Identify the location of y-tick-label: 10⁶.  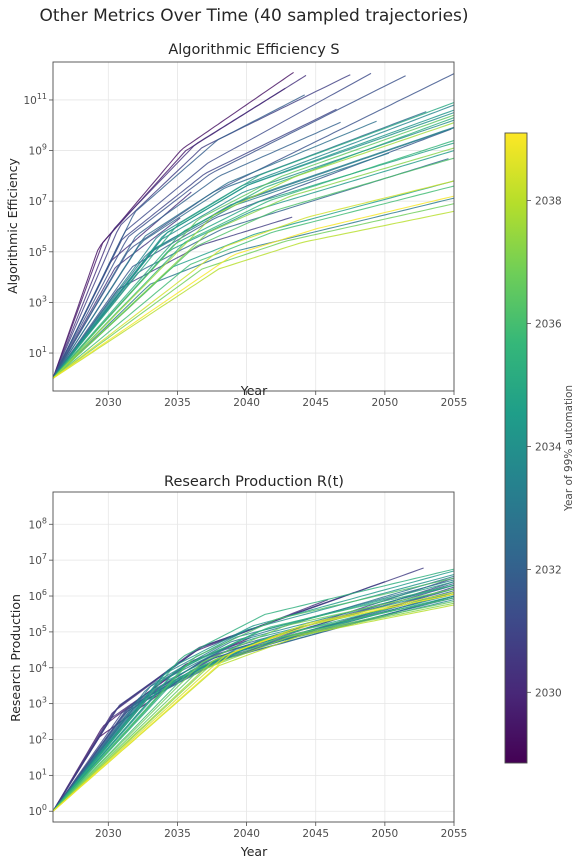
(38, 595).